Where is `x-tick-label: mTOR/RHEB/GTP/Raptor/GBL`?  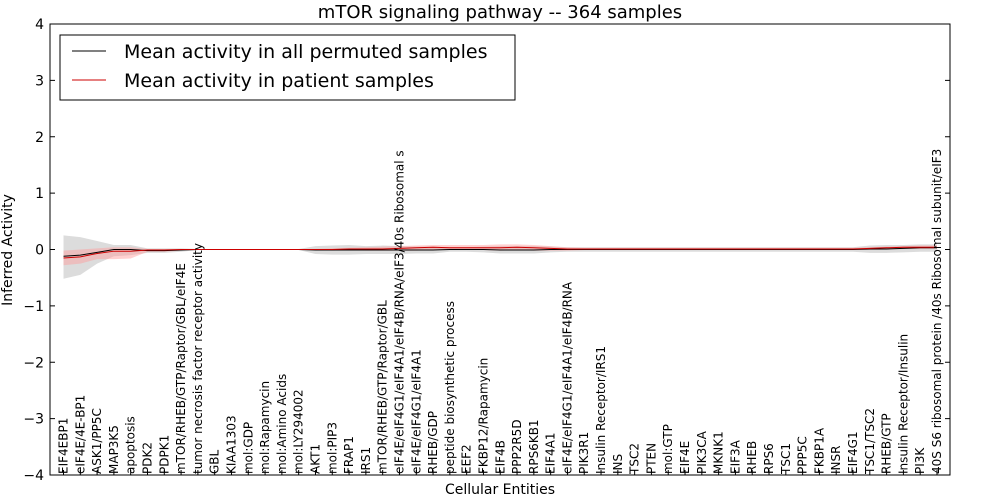 x-tick-label: mTOR/RHEB/GTP/Raptor/GBL is located at coordinates (383, 387).